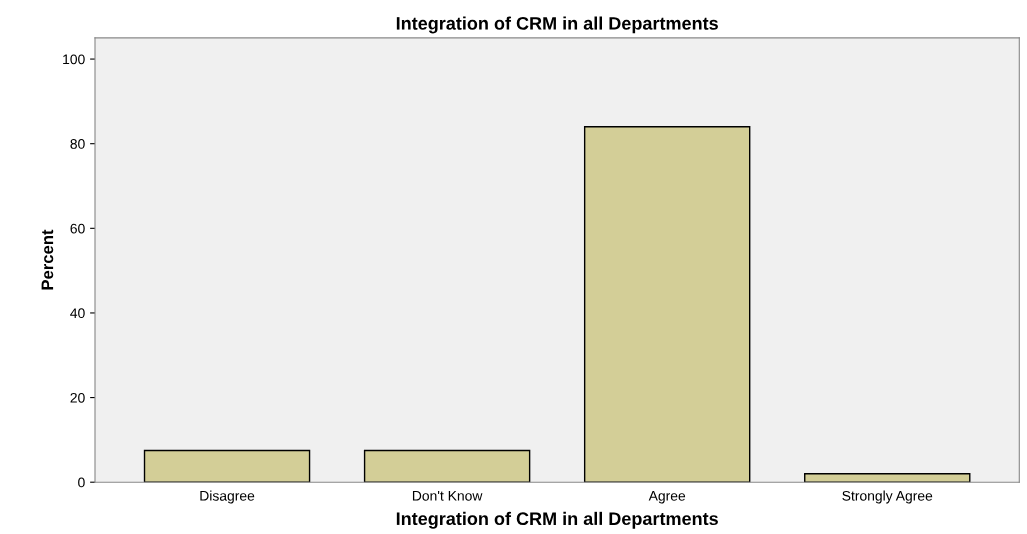 The width and height of the screenshot is (1027, 534). What do you see at coordinates (667, 497) in the screenshot?
I see `x-tick-label: Agree` at bounding box center [667, 497].